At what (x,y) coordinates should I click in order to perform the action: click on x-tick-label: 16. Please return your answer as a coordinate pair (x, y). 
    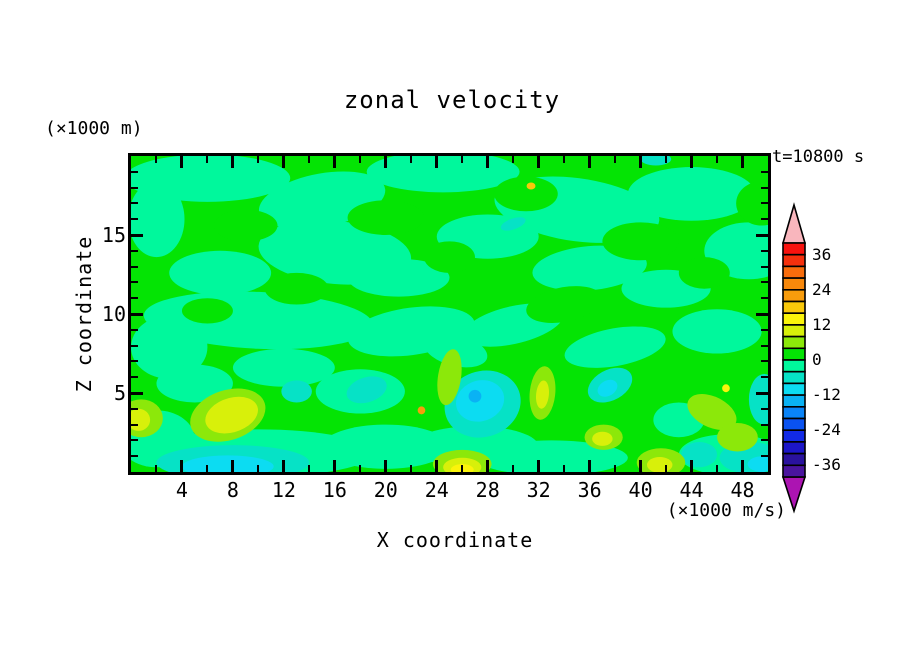
    Looking at the image, I should click on (334, 490).